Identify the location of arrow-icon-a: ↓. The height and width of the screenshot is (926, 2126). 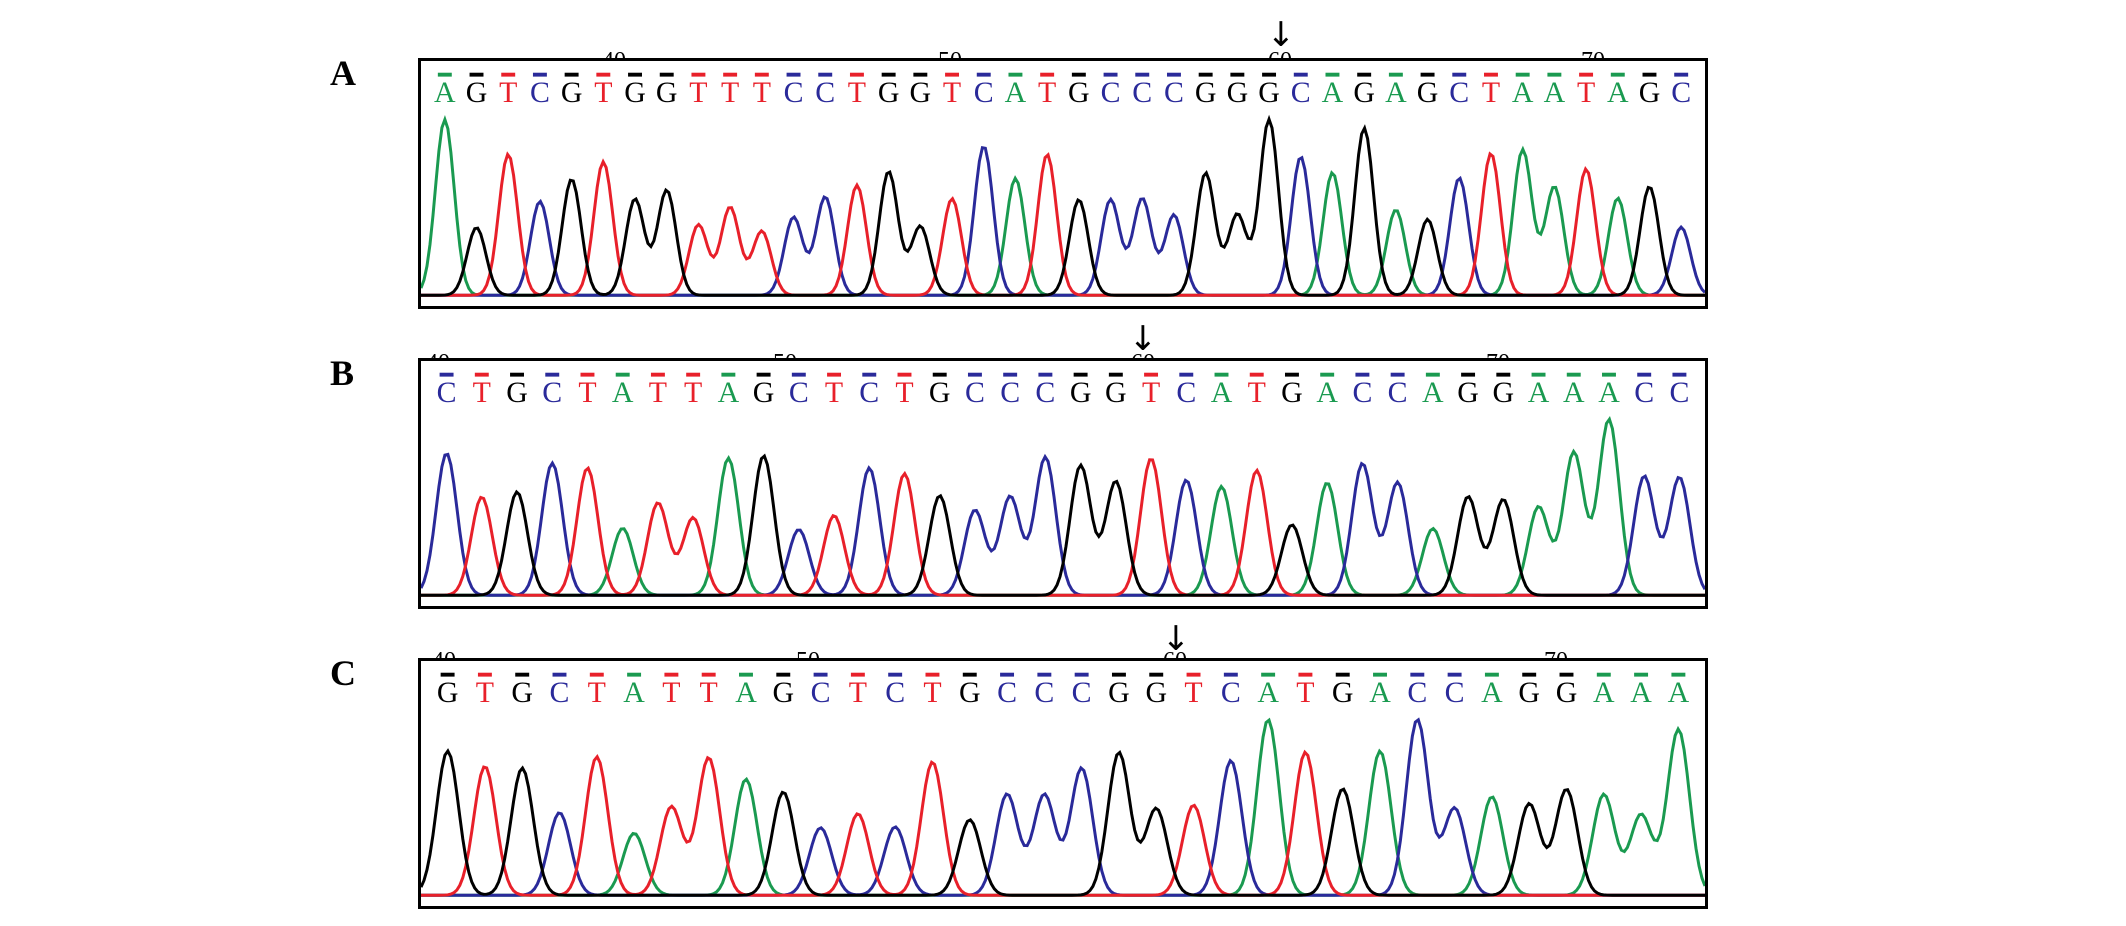
(1281, 35).